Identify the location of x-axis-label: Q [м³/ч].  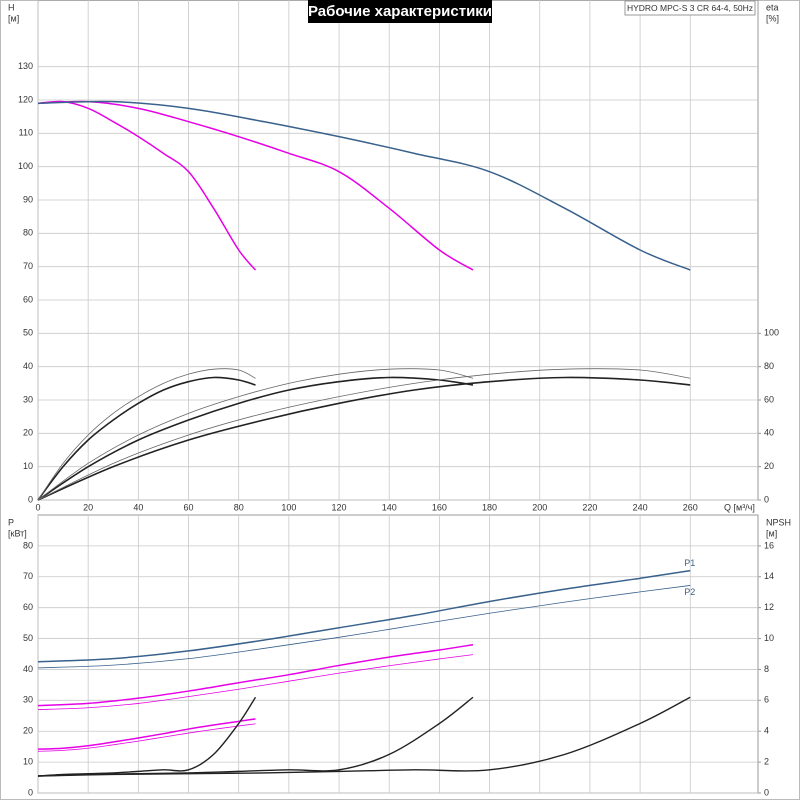
(739, 507).